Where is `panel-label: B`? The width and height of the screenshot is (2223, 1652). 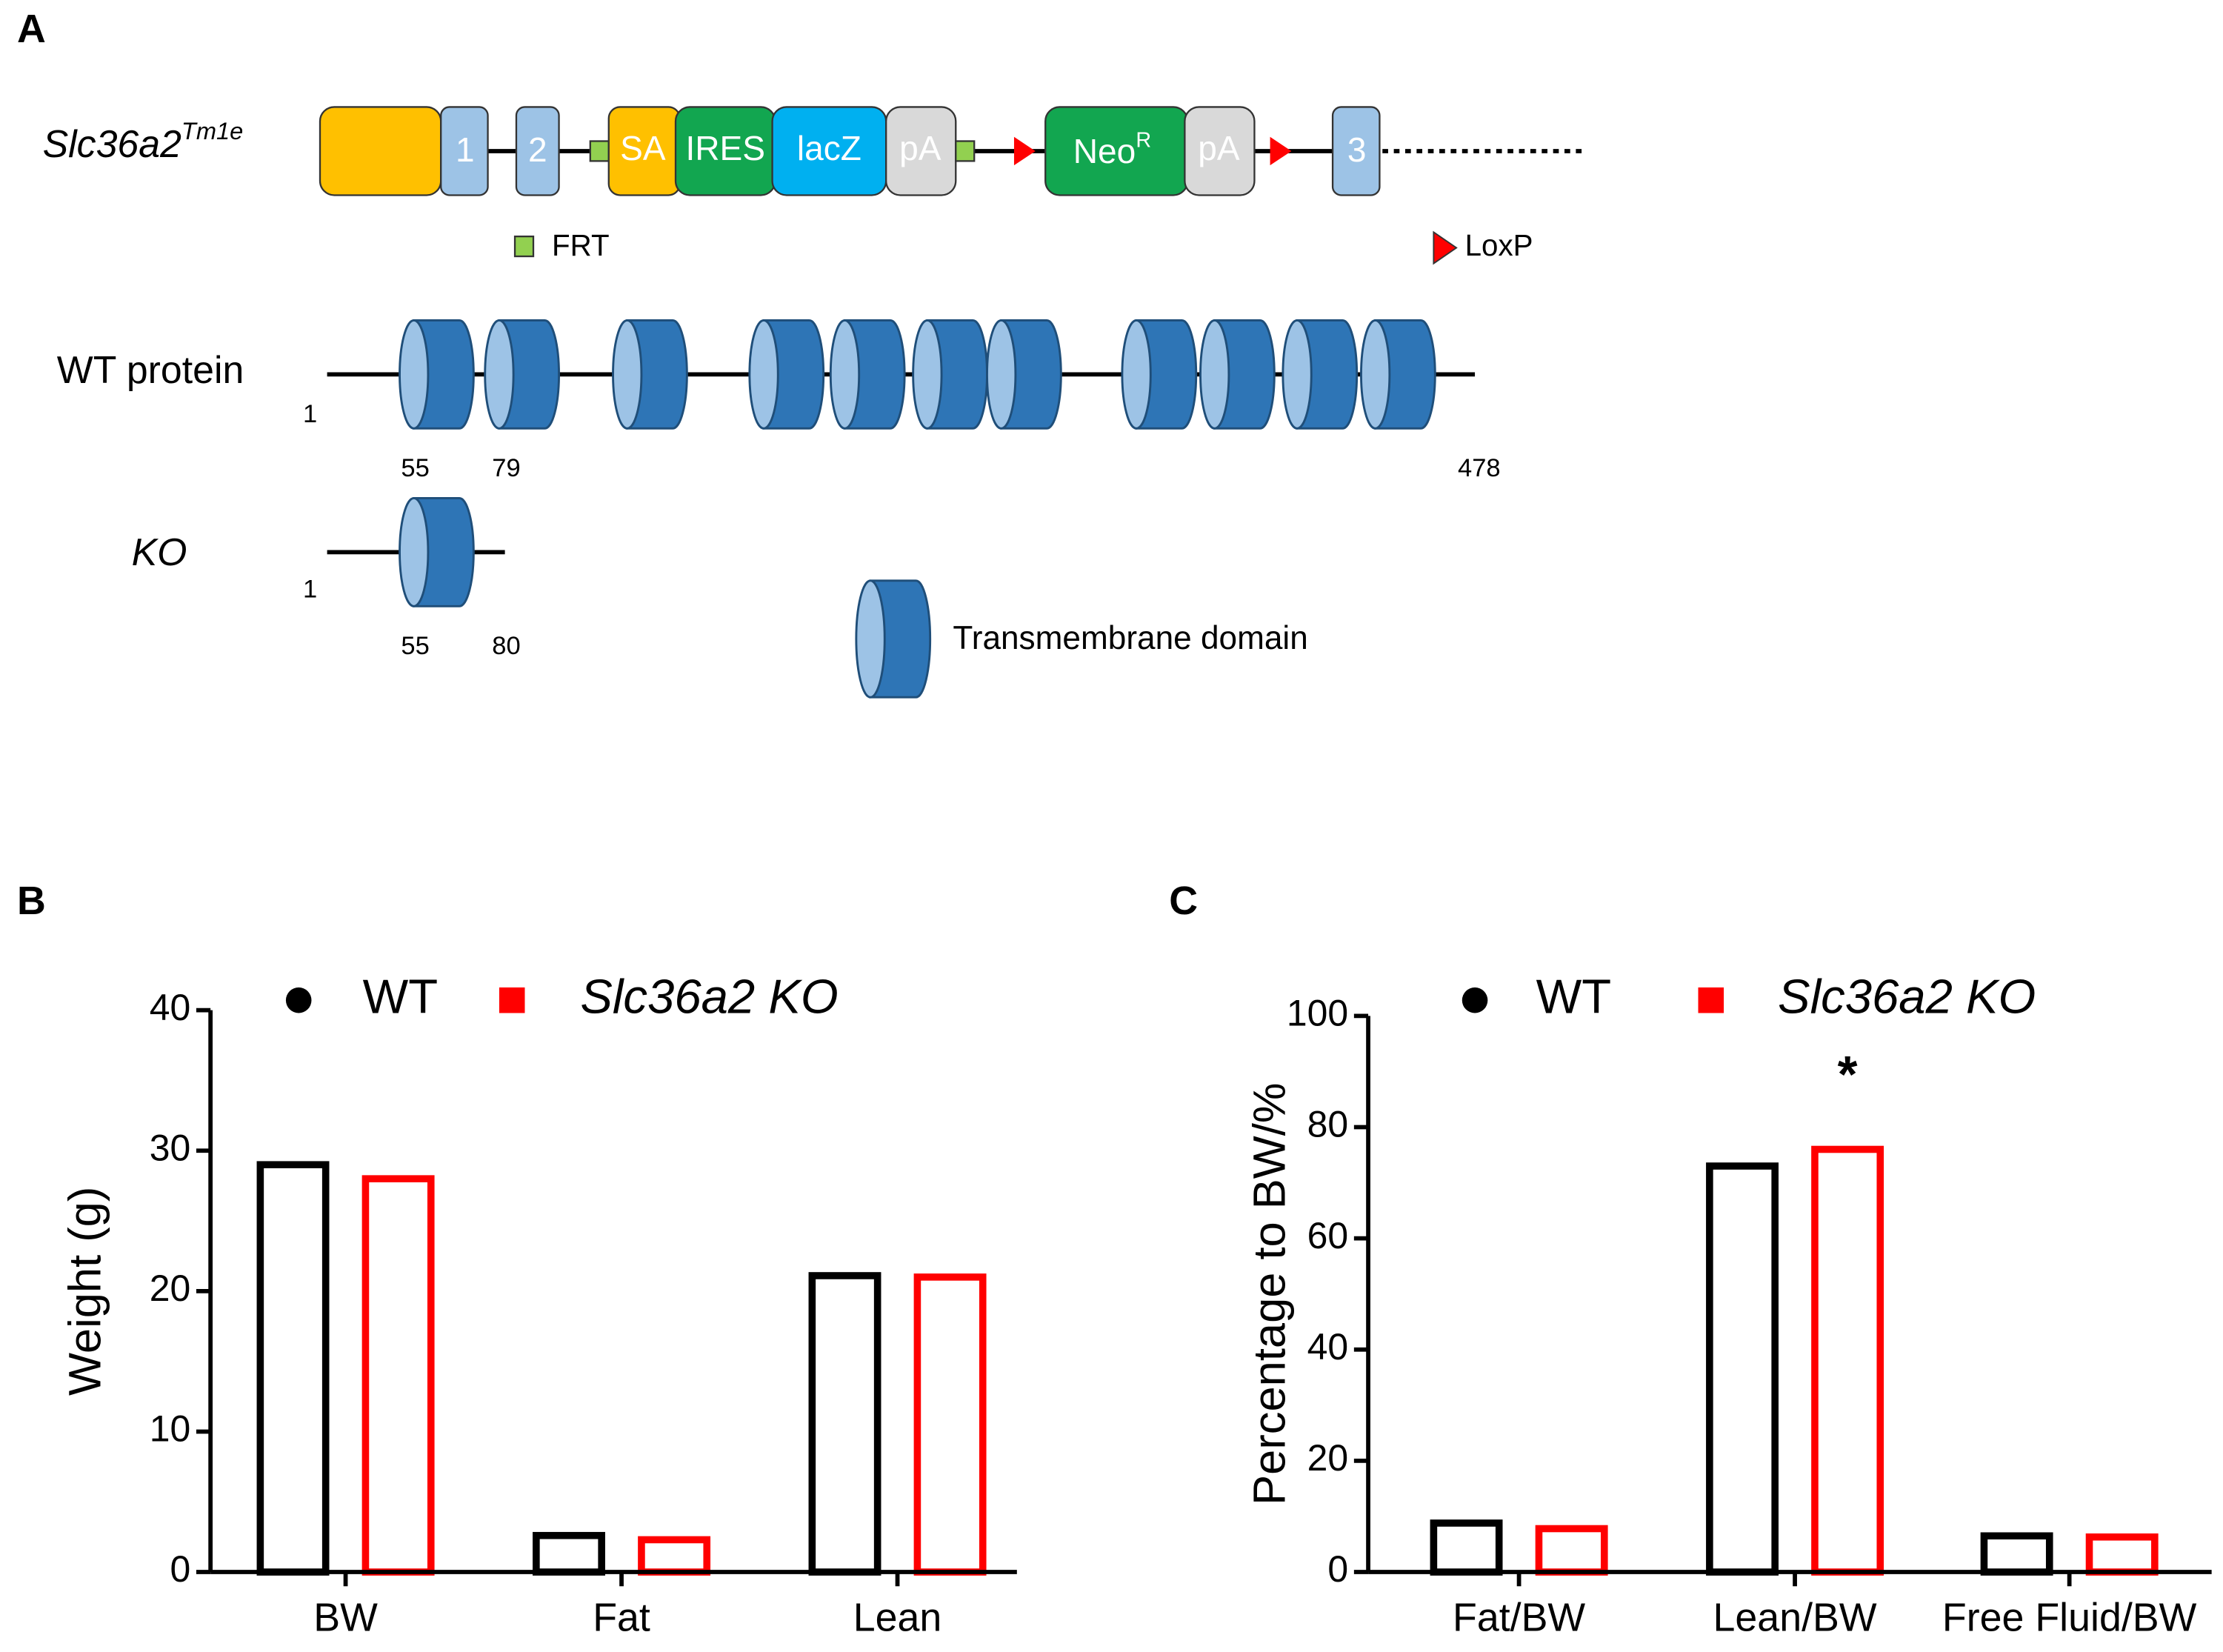
panel-label: B is located at coordinates (31, 901).